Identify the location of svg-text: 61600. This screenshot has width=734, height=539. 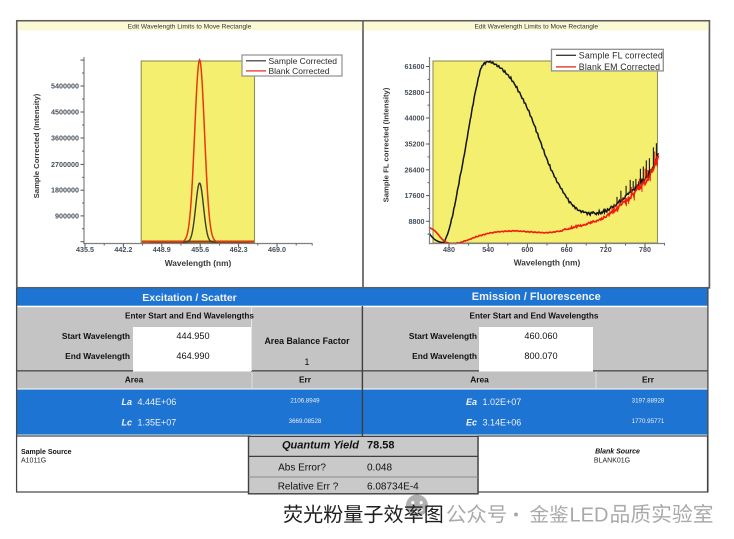
(415, 66).